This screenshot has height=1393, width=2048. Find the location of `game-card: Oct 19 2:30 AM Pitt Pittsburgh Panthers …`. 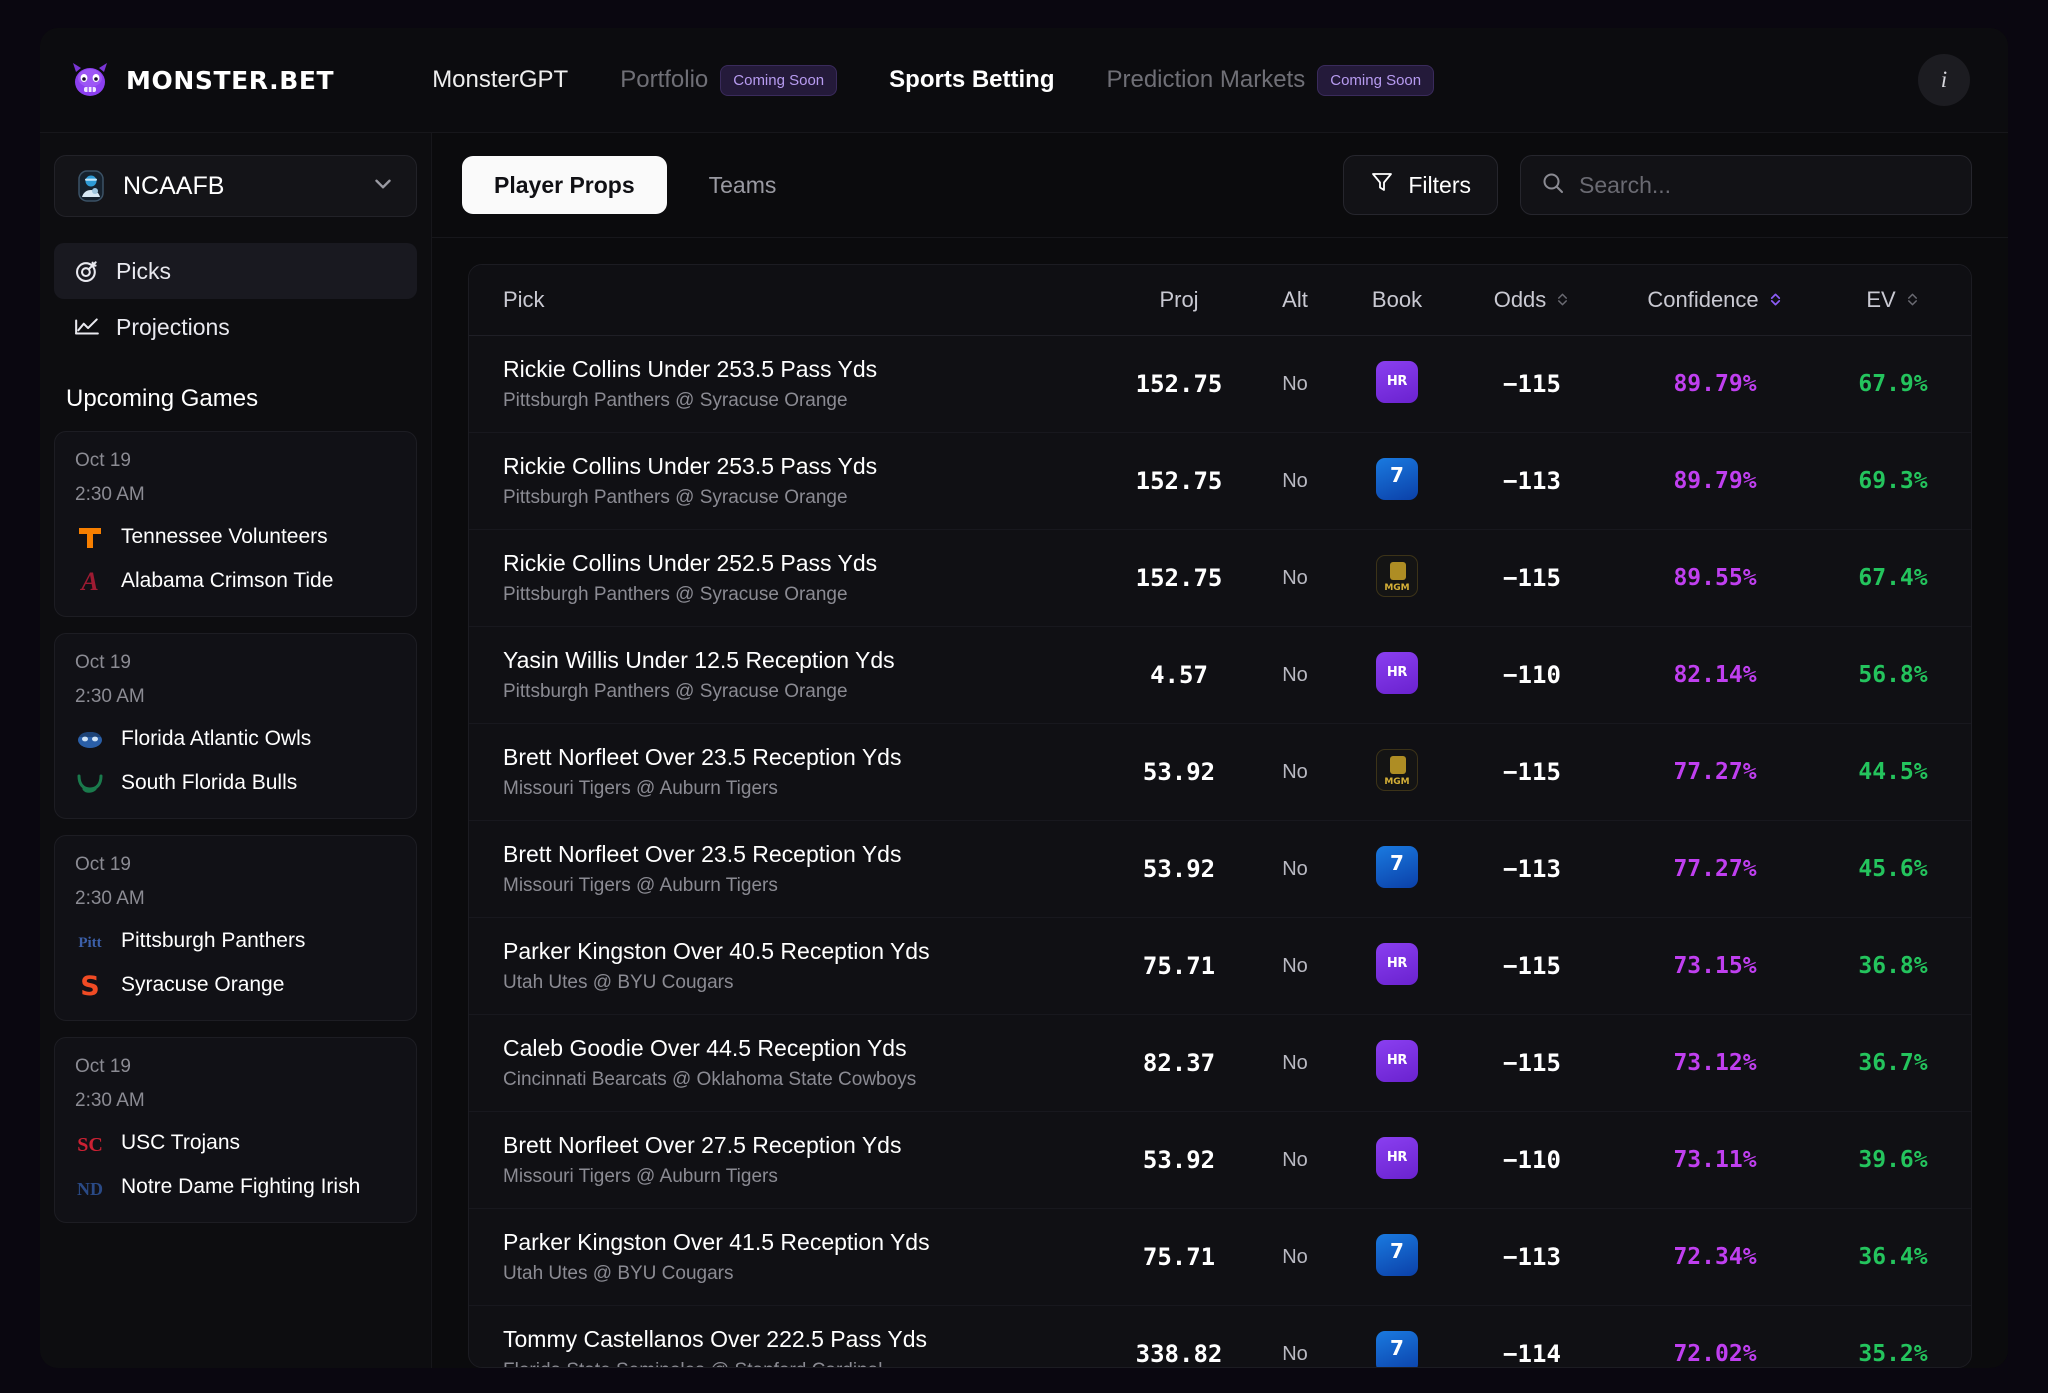

game-card: Oct 19 2:30 AM Pitt Pittsburgh Panthers … is located at coordinates (235, 928).